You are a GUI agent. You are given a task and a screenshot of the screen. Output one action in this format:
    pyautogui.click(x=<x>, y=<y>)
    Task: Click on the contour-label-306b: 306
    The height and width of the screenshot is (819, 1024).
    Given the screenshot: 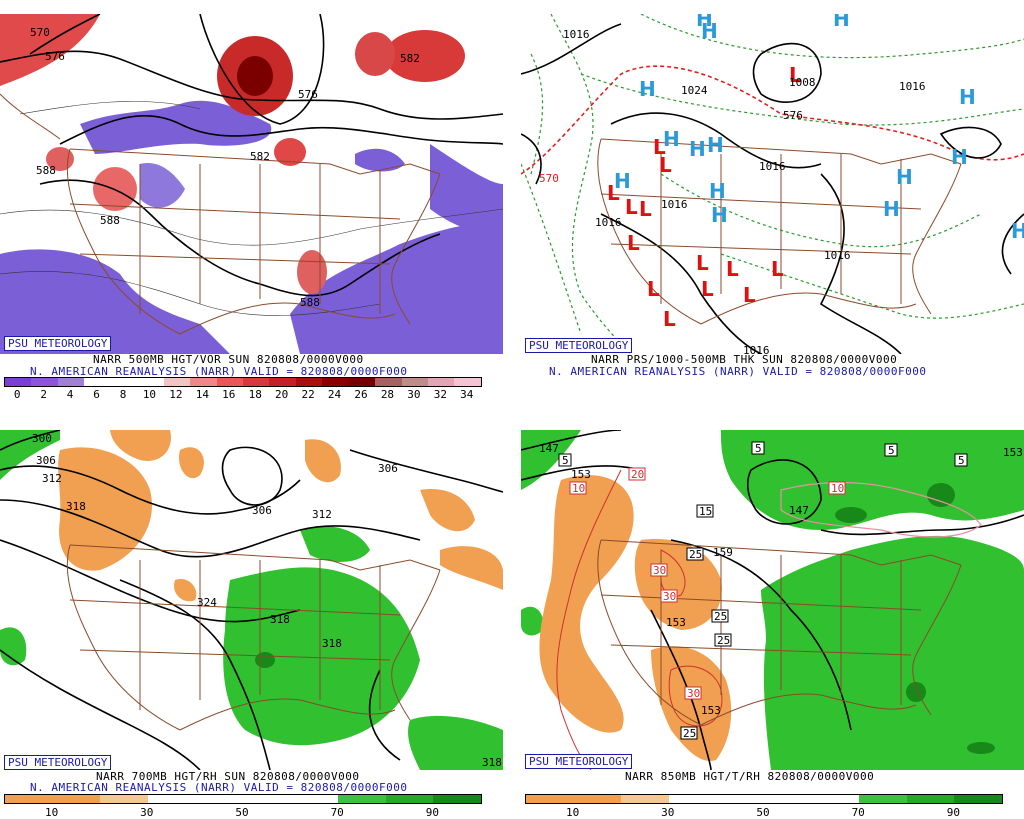 What is the action you would take?
    pyautogui.click(x=262, y=510)
    